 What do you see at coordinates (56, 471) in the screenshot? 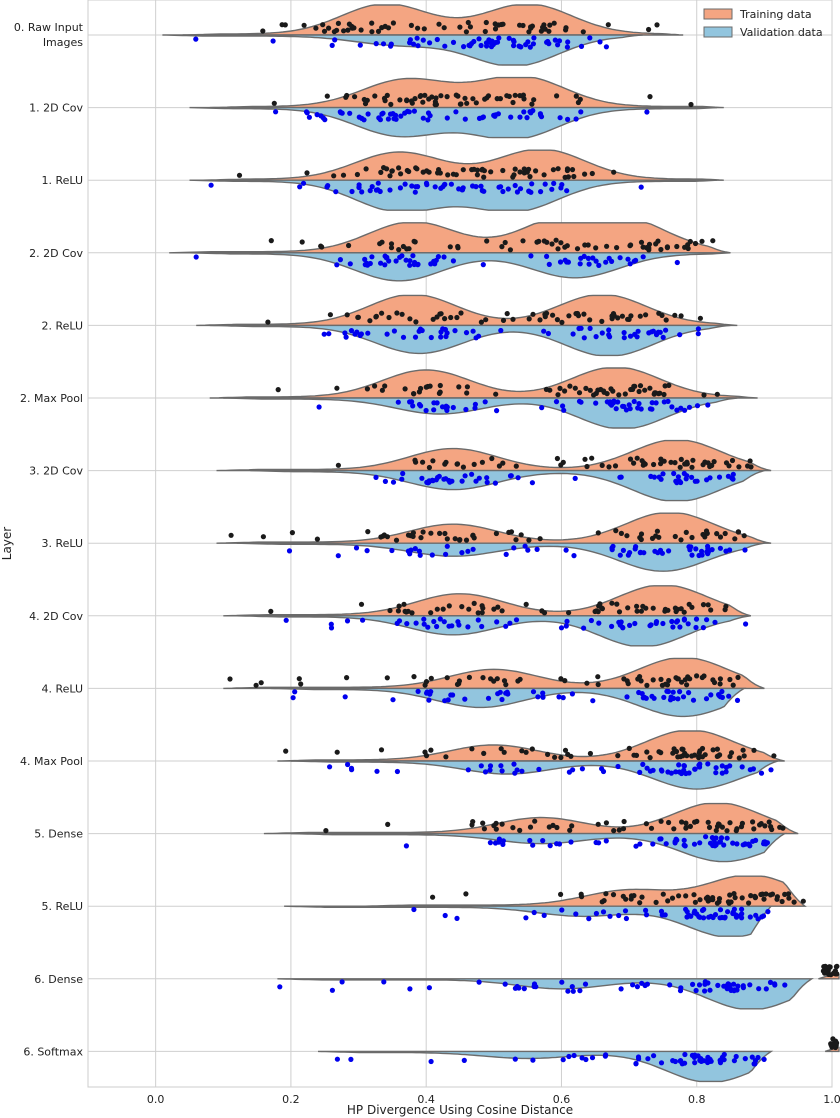
I see `y-tick-label: 3. 2D Cov` at bounding box center [56, 471].